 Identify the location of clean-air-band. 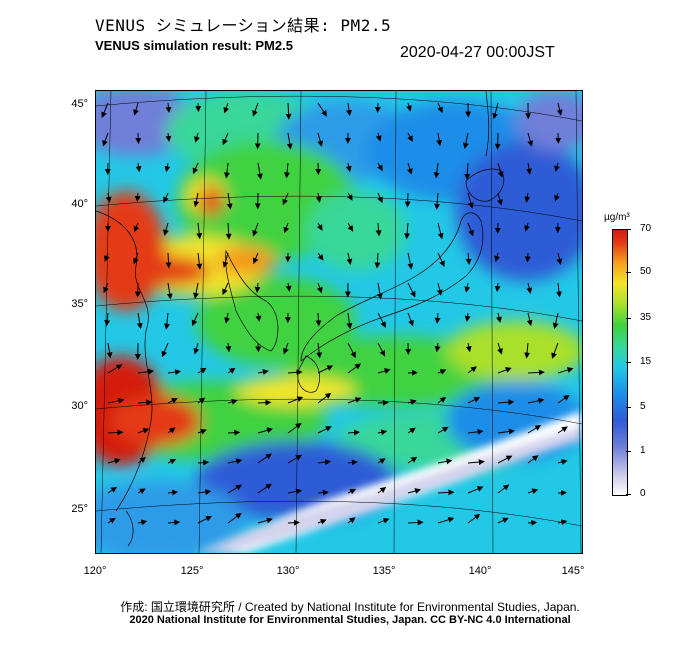
(389, 482).